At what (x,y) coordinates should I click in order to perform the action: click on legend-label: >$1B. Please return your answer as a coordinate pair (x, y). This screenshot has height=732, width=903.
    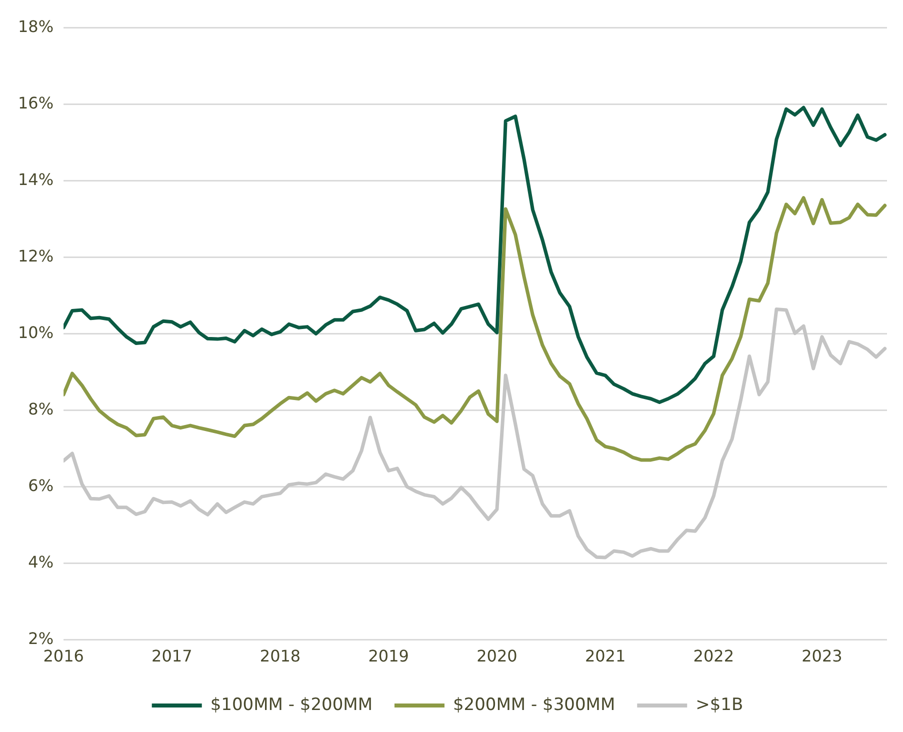
    Looking at the image, I should click on (720, 704).